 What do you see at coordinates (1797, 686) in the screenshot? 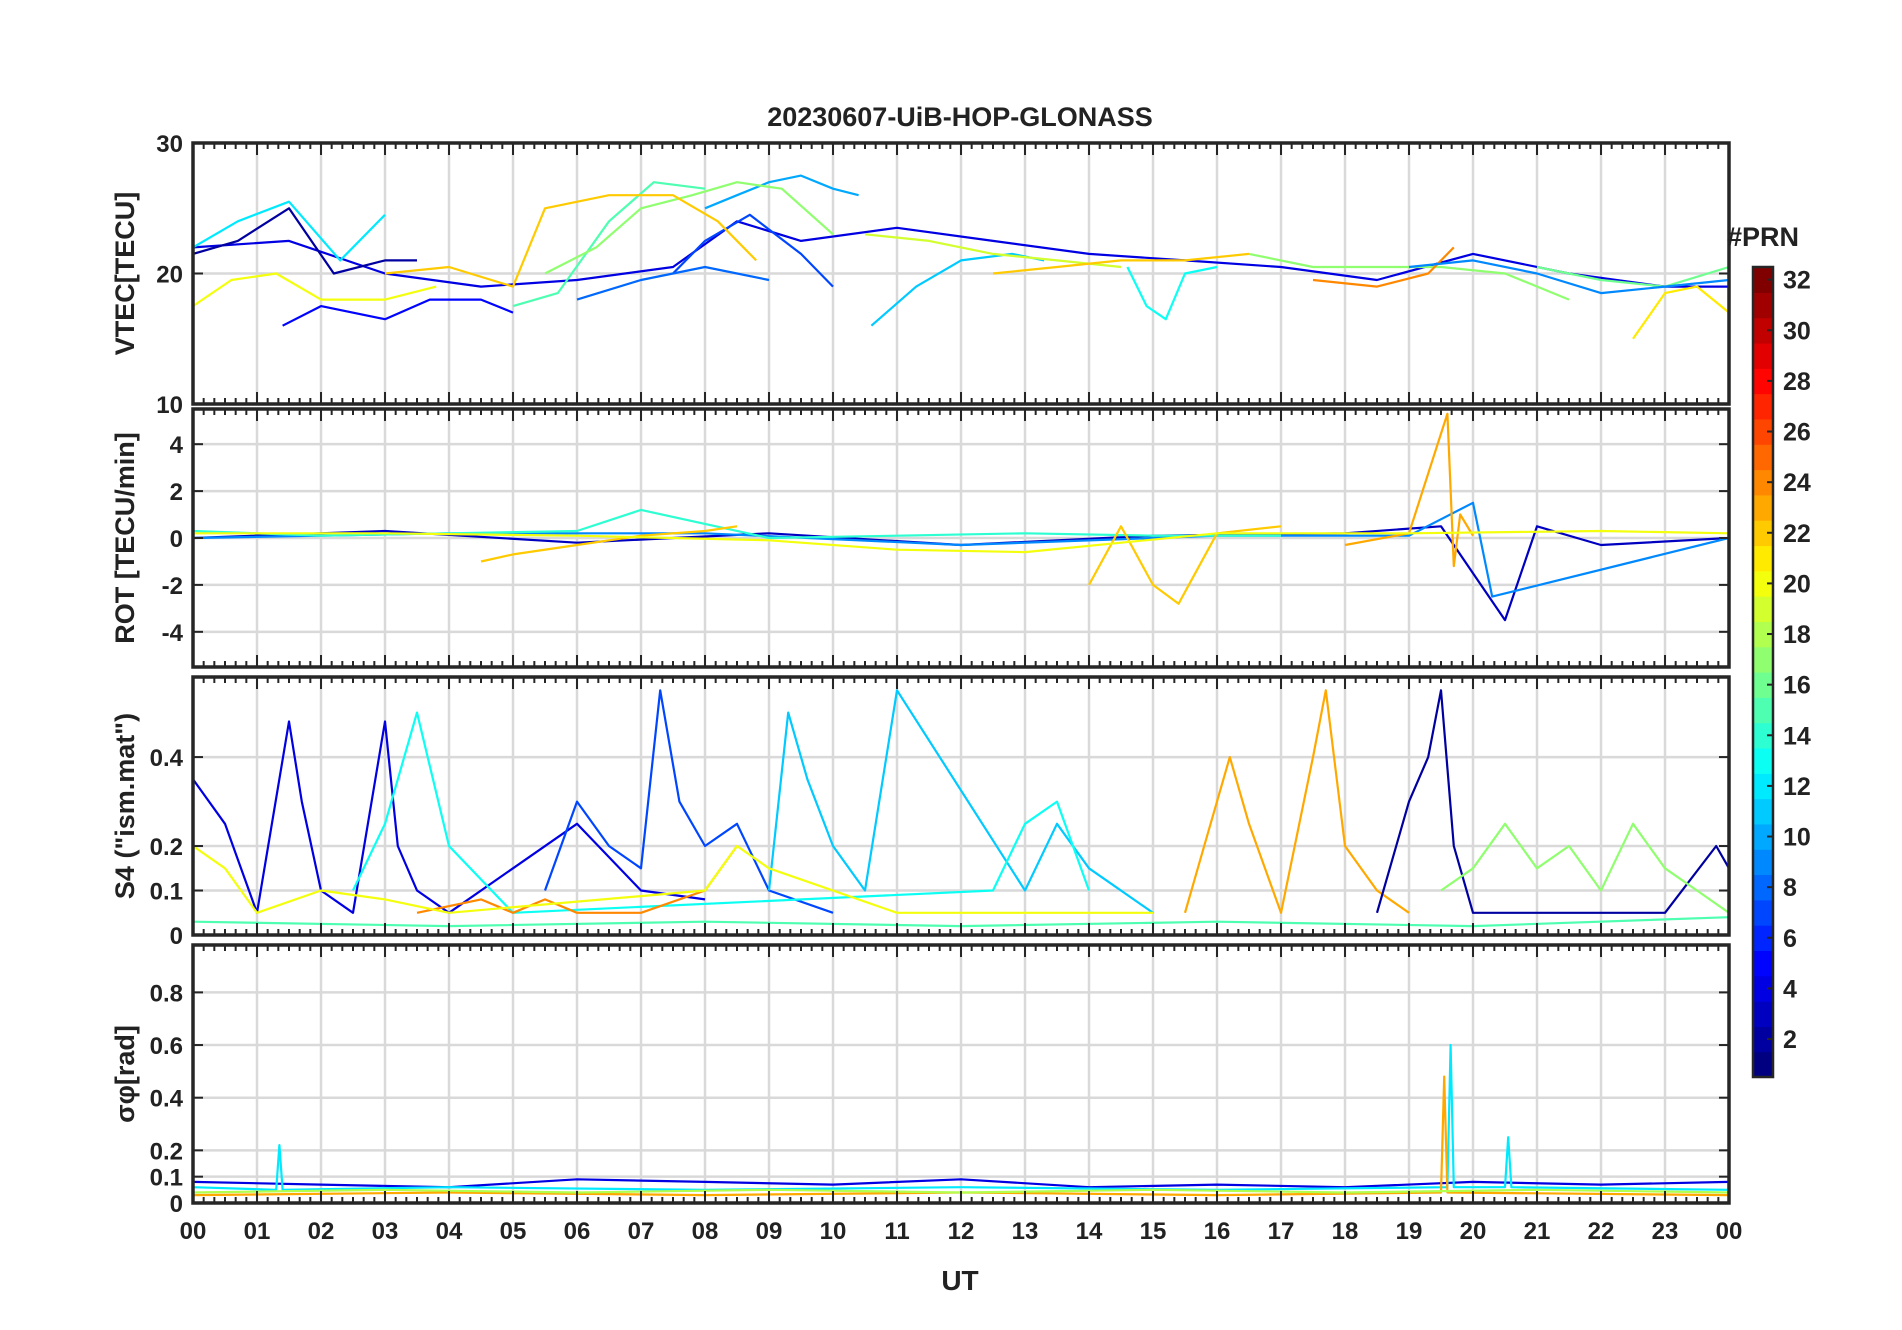
I see `colorbar-tick-label: 16` at bounding box center [1797, 686].